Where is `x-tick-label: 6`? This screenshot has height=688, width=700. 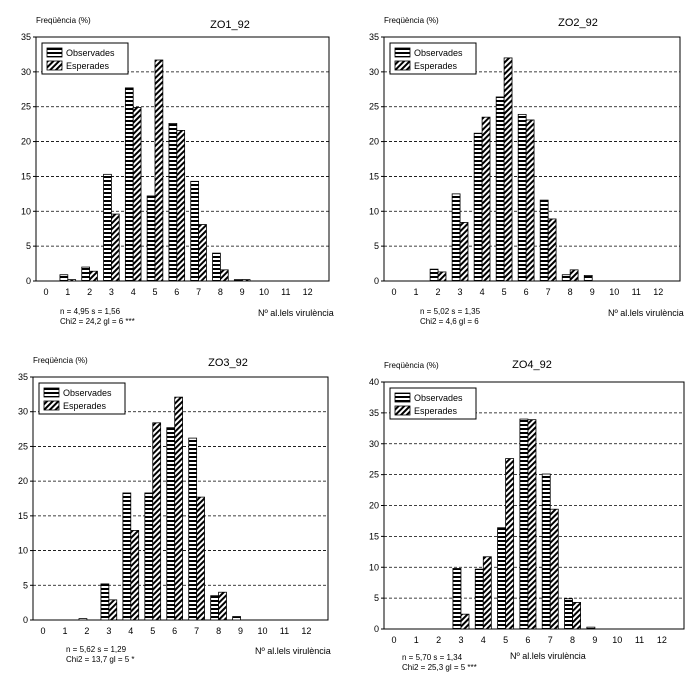
x-tick-label: 6 is located at coordinates (526, 292).